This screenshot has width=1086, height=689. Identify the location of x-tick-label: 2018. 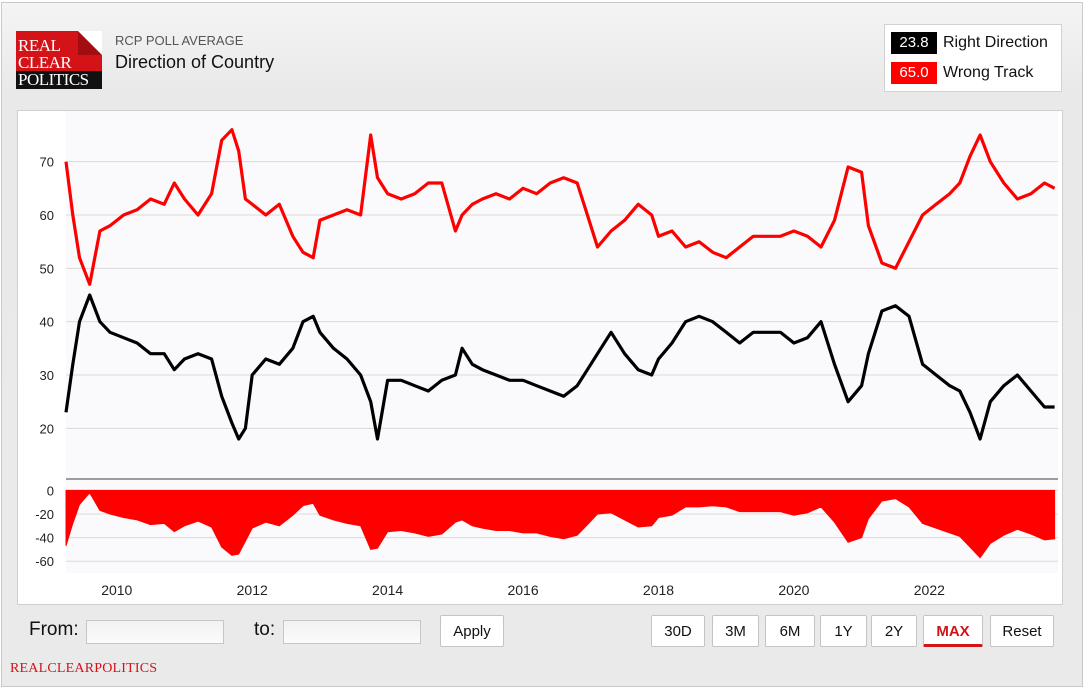
(658, 590).